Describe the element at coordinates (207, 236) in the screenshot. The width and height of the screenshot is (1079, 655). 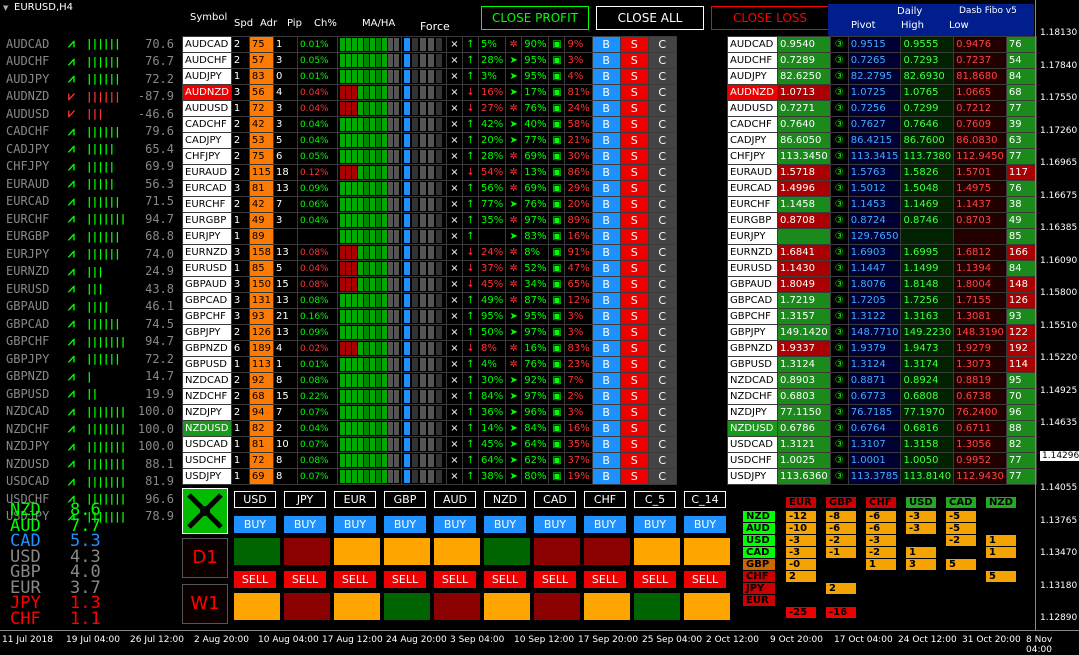
I see `pair-symbol: EURJPY` at that location.